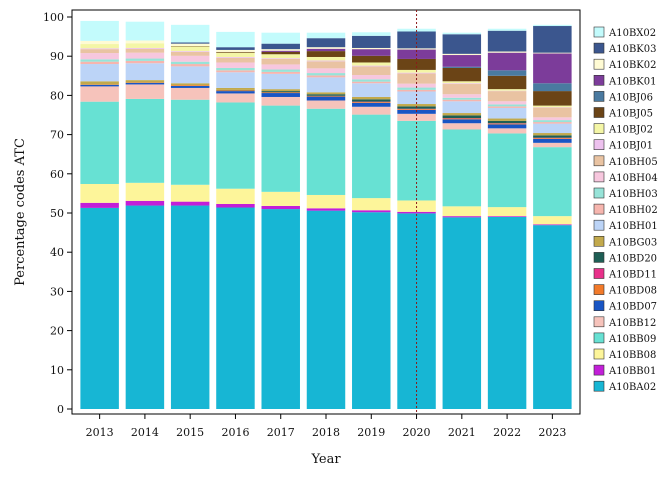 This screenshot has height=480, width=672. What do you see at coordinates (280, 309) in the screenshot?
I see `bar-segment-a10ba02-2017` at bounding box center [280, 309].